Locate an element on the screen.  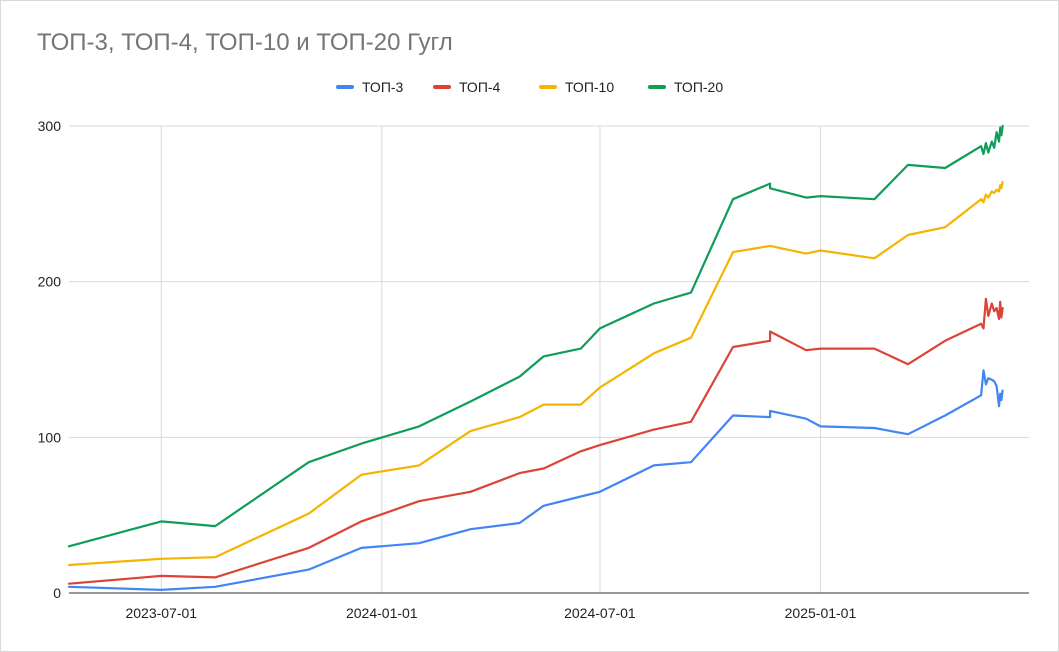
y-tick-label-200: 200 is located at coordinates (50, 282).